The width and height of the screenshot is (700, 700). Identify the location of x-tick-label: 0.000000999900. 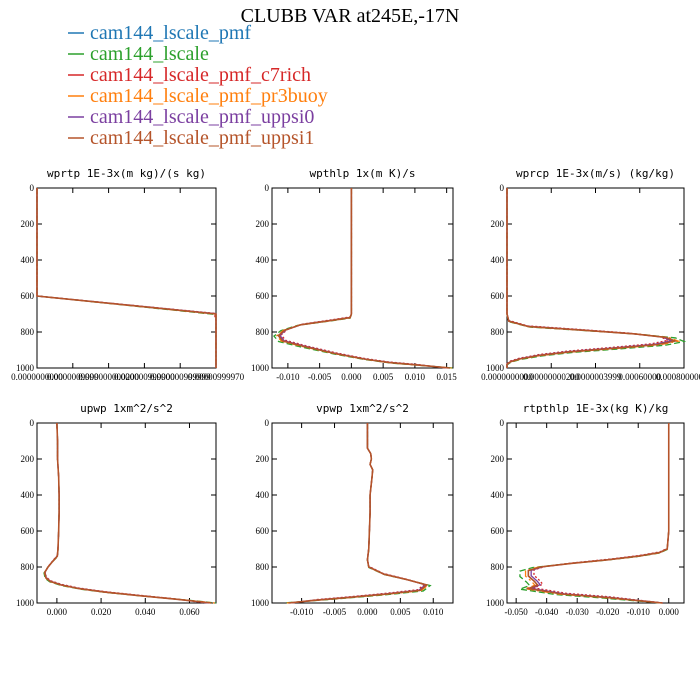
(144, 377).